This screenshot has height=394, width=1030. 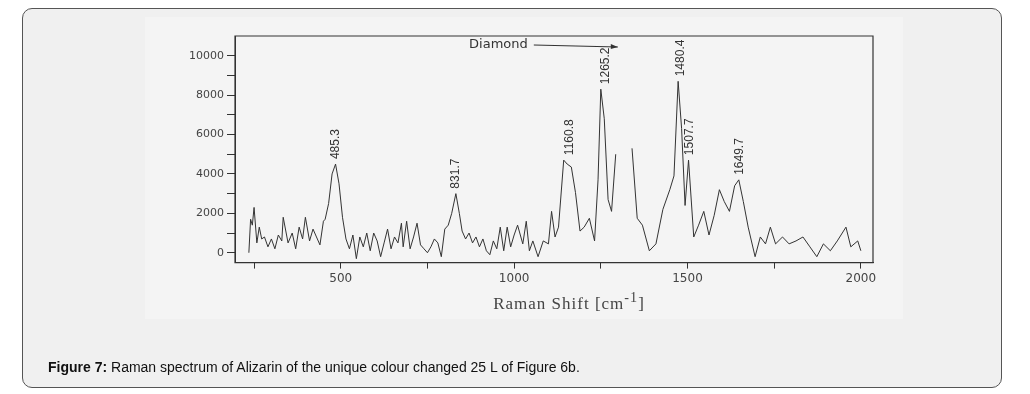 What do you see at coordinates (569, 301) in the screenshot?
I see `x-axis-title: Raman Shift [cm$^{-1}$]` at bounding box center [569, 301].